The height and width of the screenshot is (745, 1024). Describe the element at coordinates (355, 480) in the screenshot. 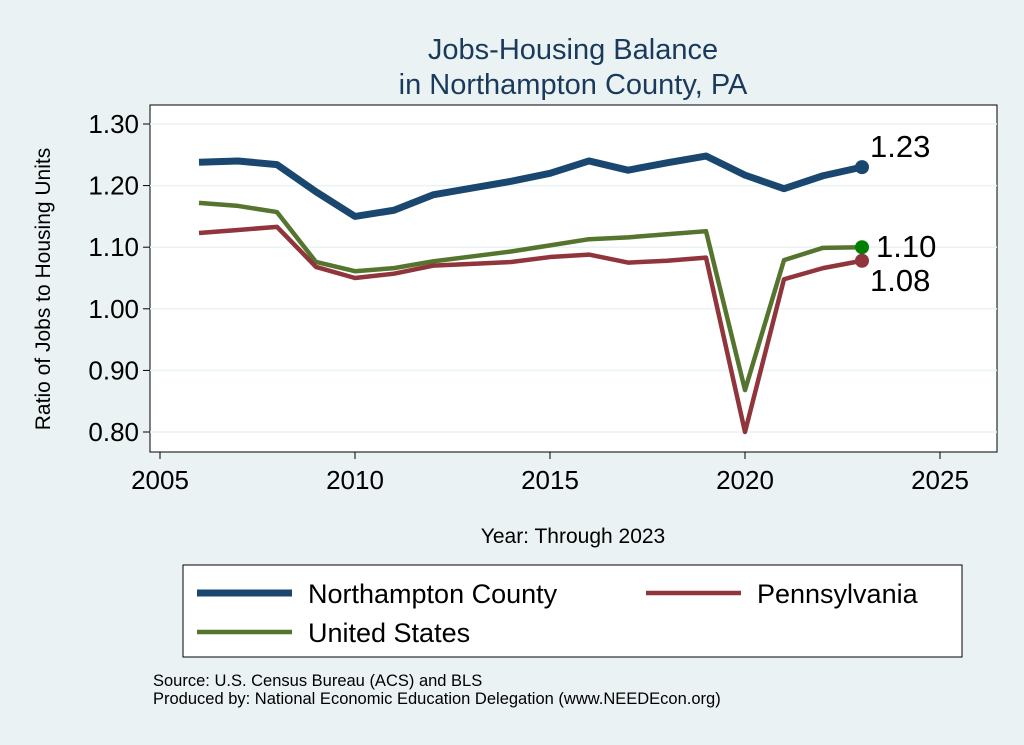

I see `x-tick-label: 2010` at that location.